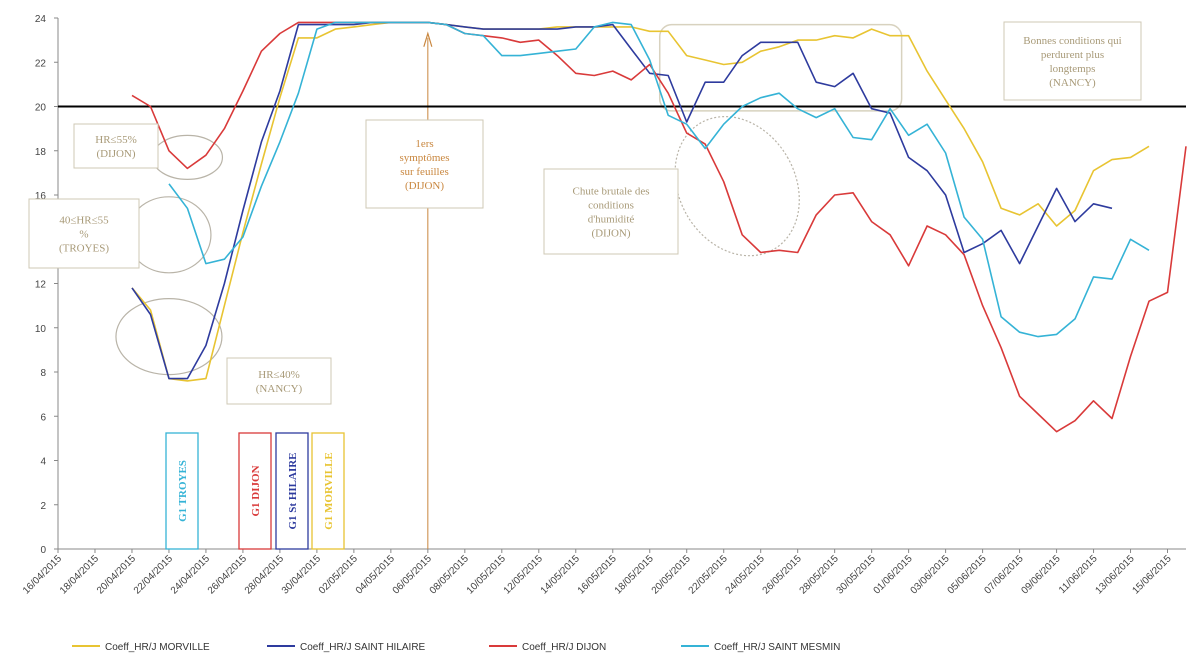 The width and height of the screenshot is (1190, 662). I want to click on x-tick-label: 15/06/2015, so click(1151, 574).